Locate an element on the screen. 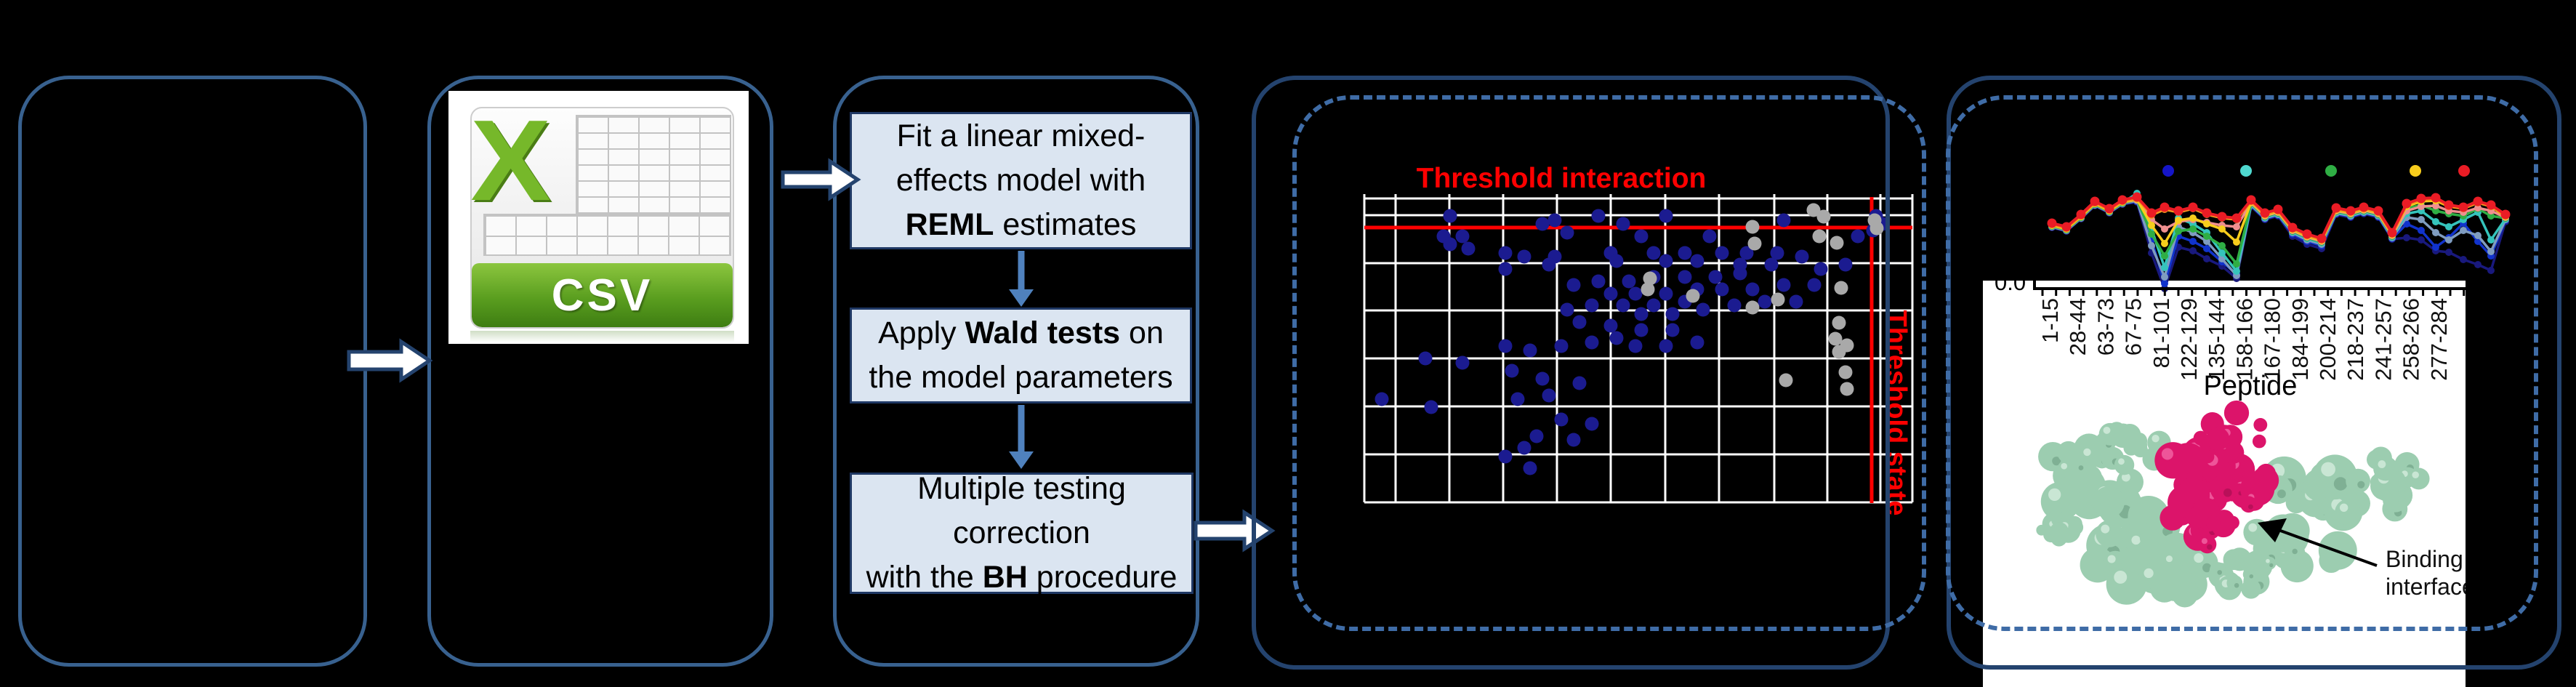 This screenshot has height=687, width=2576. step-wald-tests-label: Apply Wald tests on the model parameters is located at coordinates (1021, 355).